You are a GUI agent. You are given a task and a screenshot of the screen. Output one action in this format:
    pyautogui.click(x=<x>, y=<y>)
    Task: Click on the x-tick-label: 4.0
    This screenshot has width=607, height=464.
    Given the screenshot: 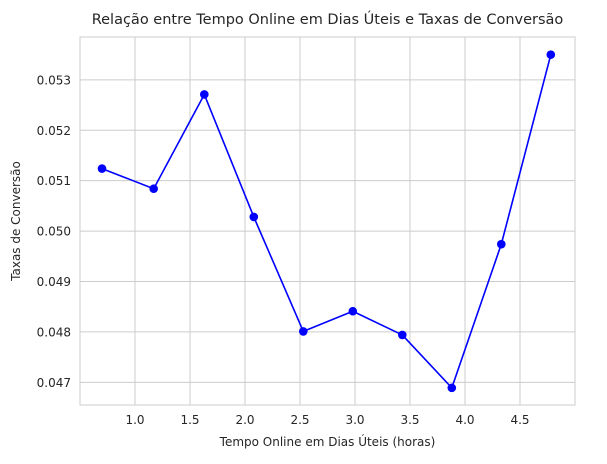 What is the action you would take?
    pyautogui.click(x=464, y=420)
    